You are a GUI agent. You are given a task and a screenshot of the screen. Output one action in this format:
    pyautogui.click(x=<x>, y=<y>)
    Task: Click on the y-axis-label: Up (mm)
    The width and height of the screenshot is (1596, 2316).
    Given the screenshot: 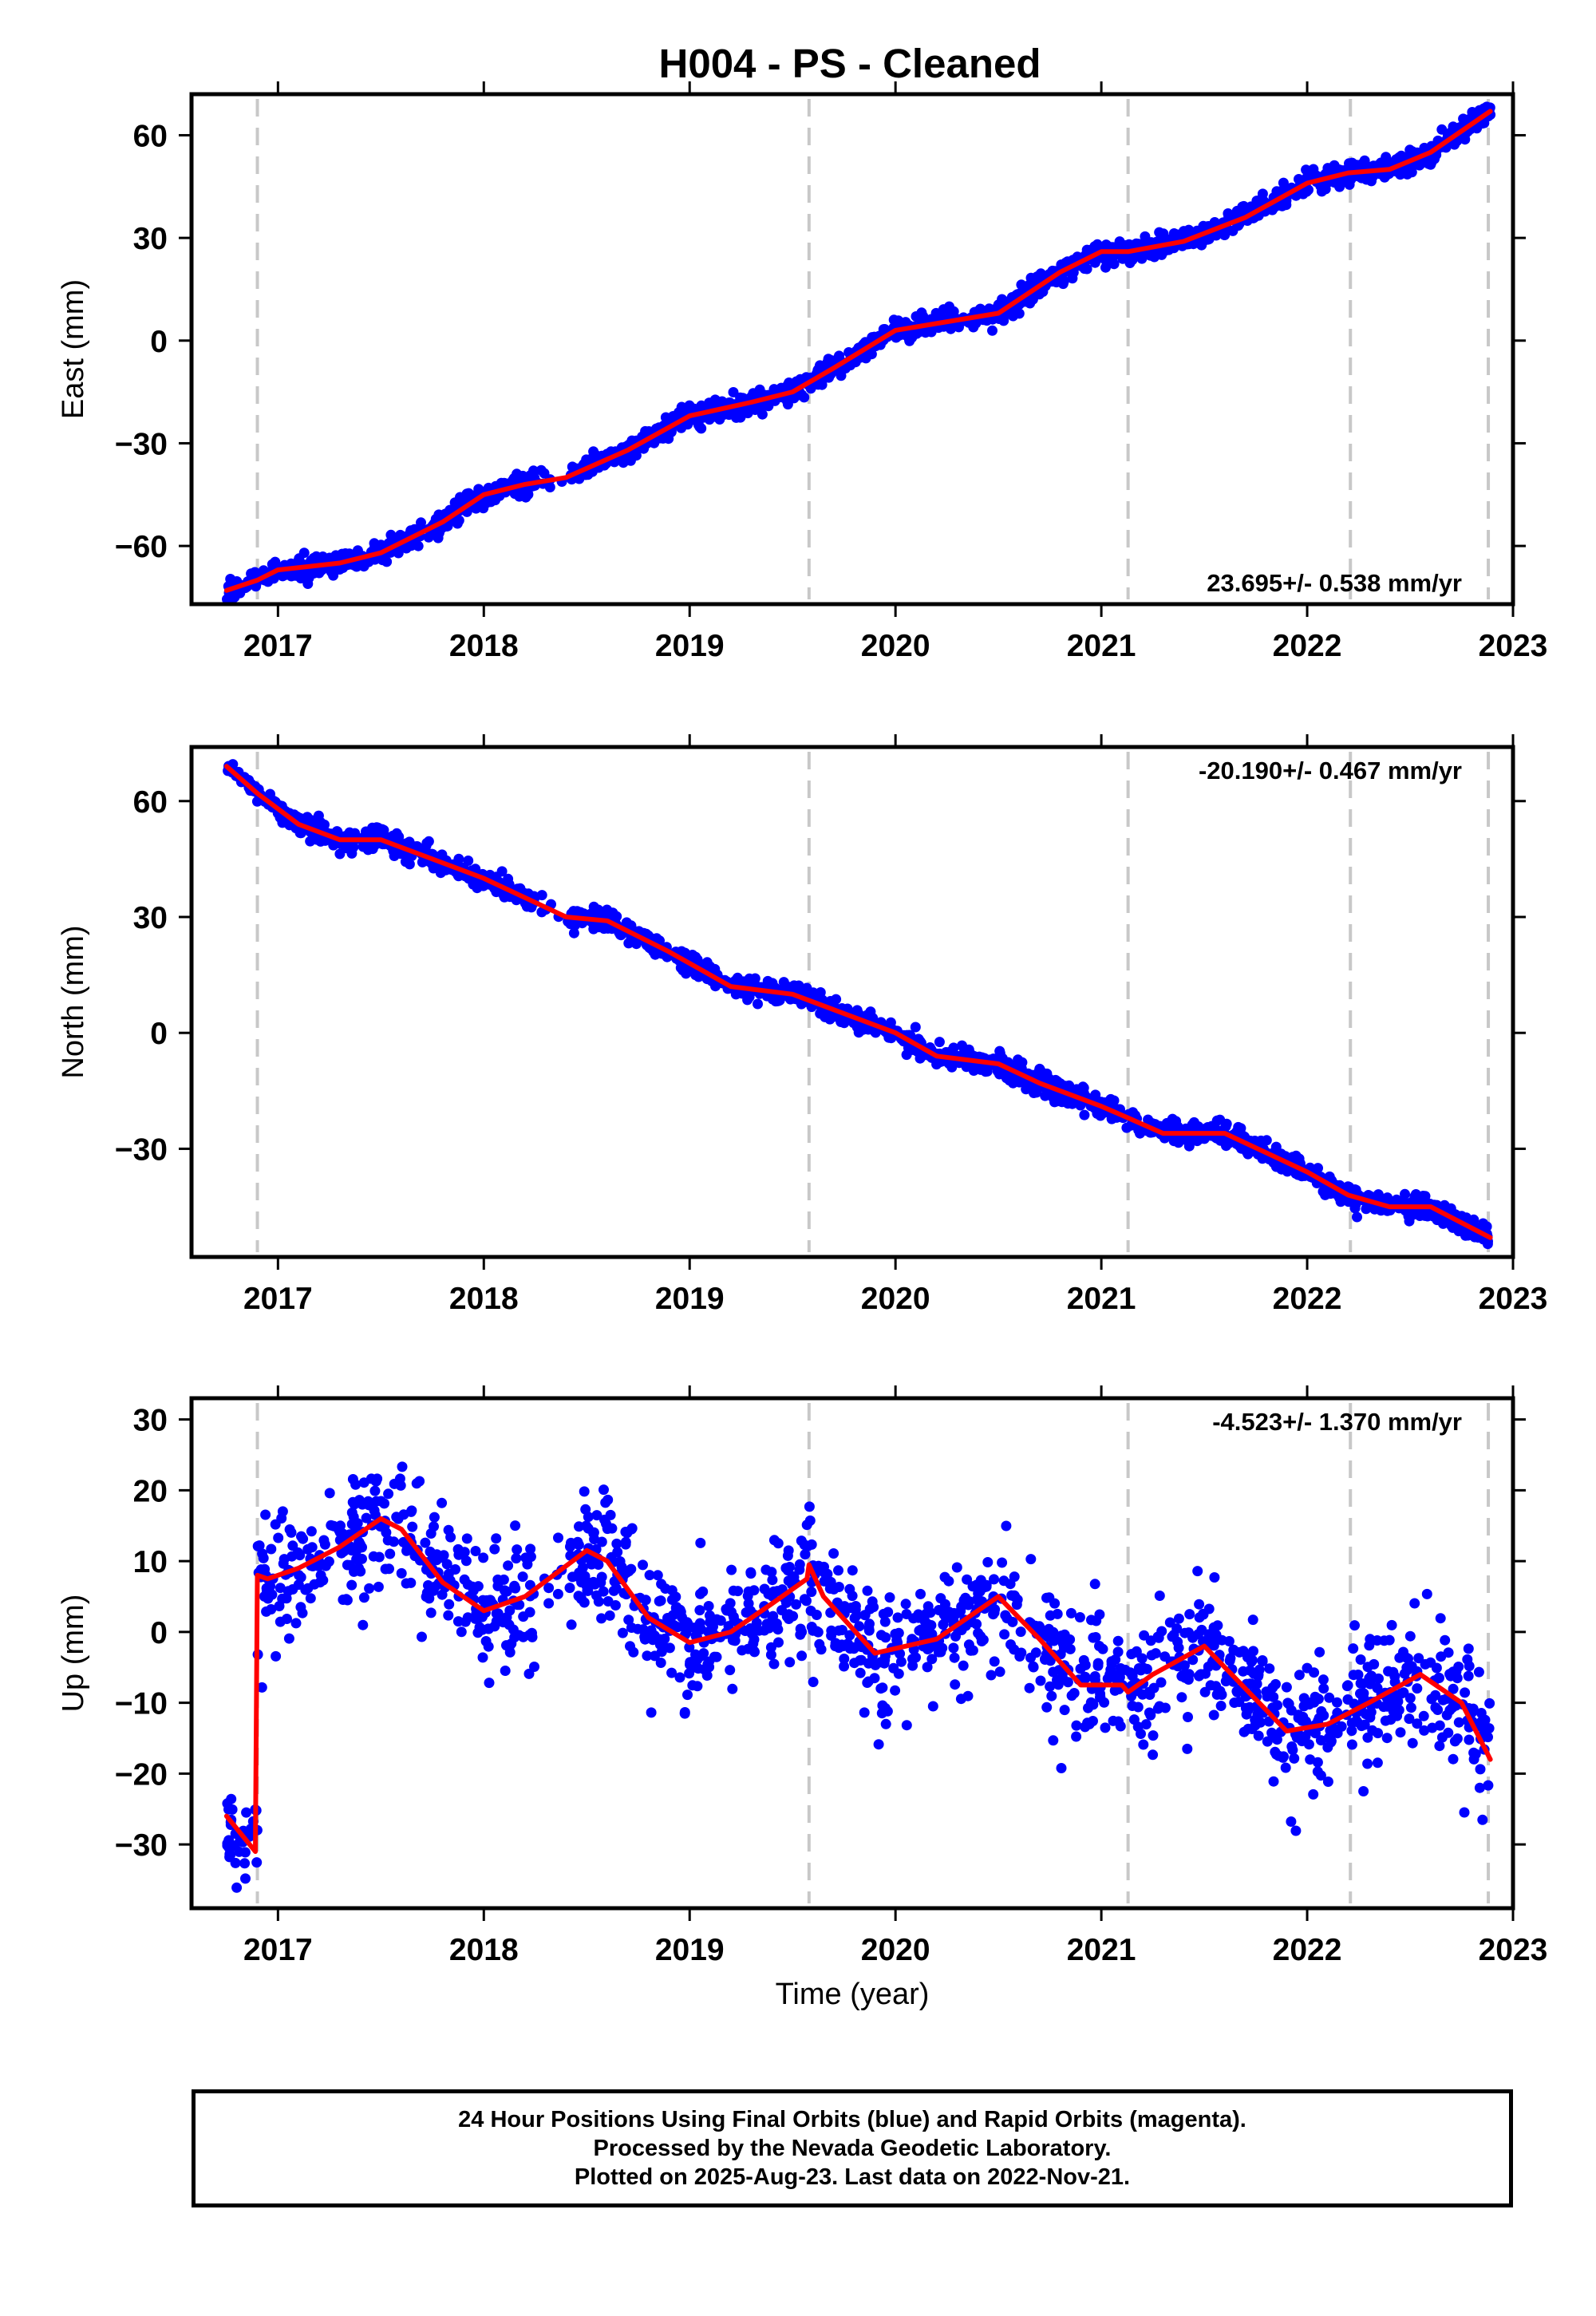 What is the action you would take?
    pyautogui.click(x=73, y=1654)
    